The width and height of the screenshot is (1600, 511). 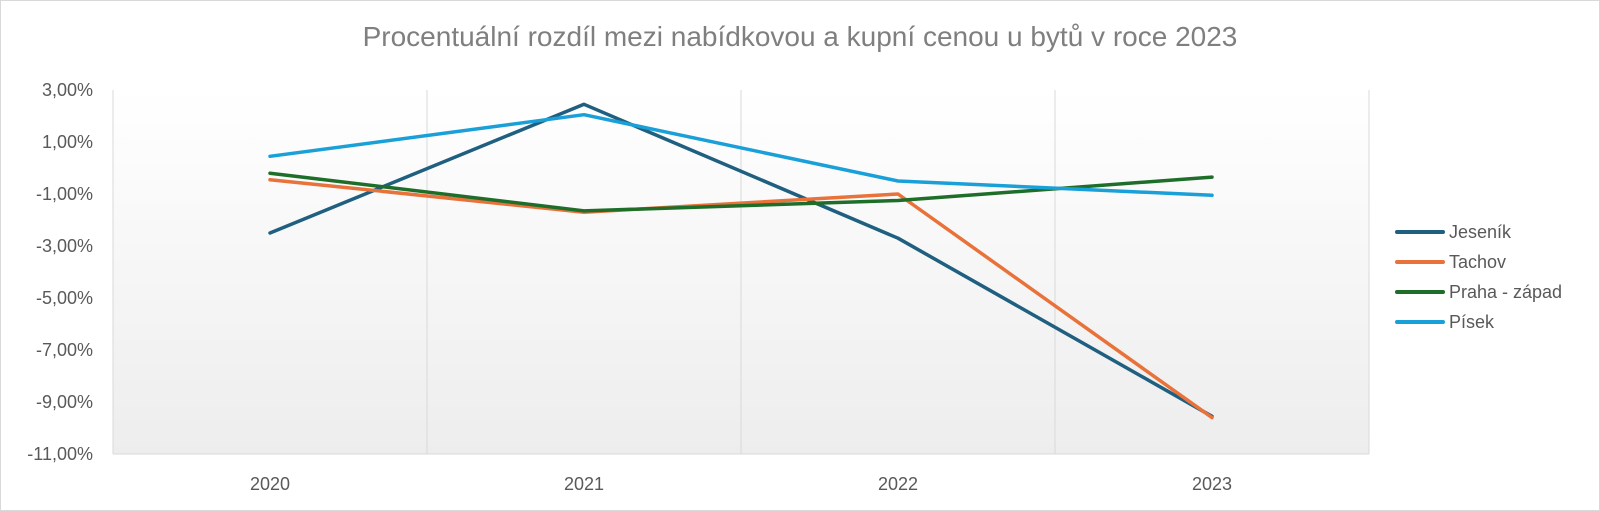 What do you see at coordinates (1472, 322) in the screenshot?
I see `legend-label: Písek` at bounding box center [1472, 322].